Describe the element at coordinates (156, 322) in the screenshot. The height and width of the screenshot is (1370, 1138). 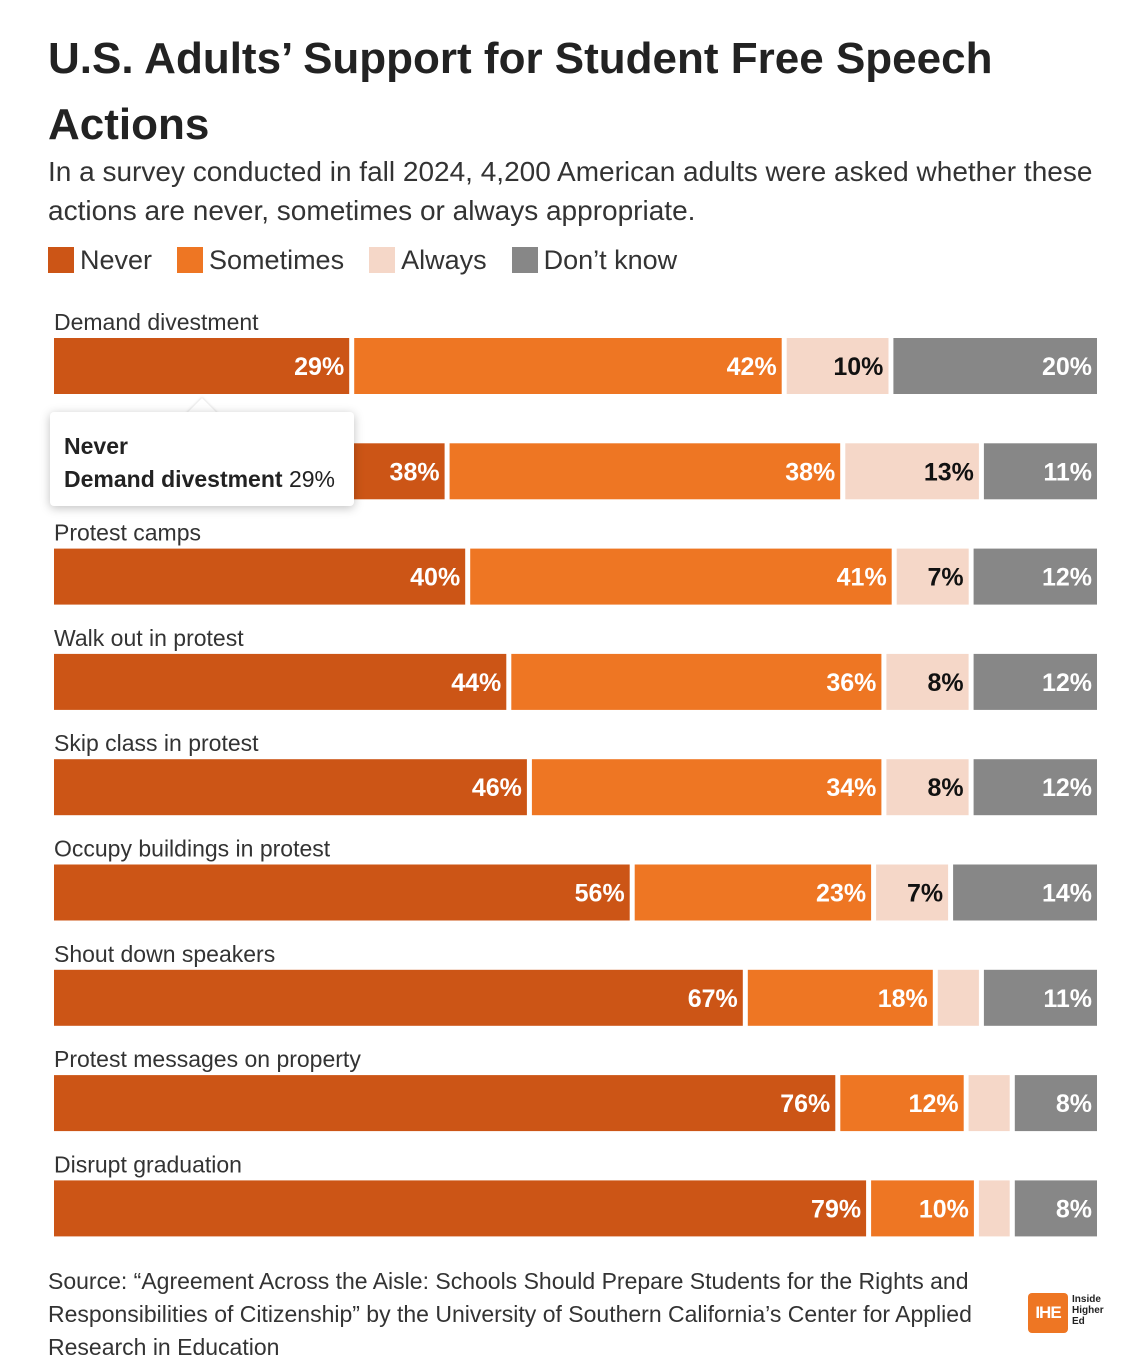
I see `row-label-demand-divestment: Demand divestment` at that location.